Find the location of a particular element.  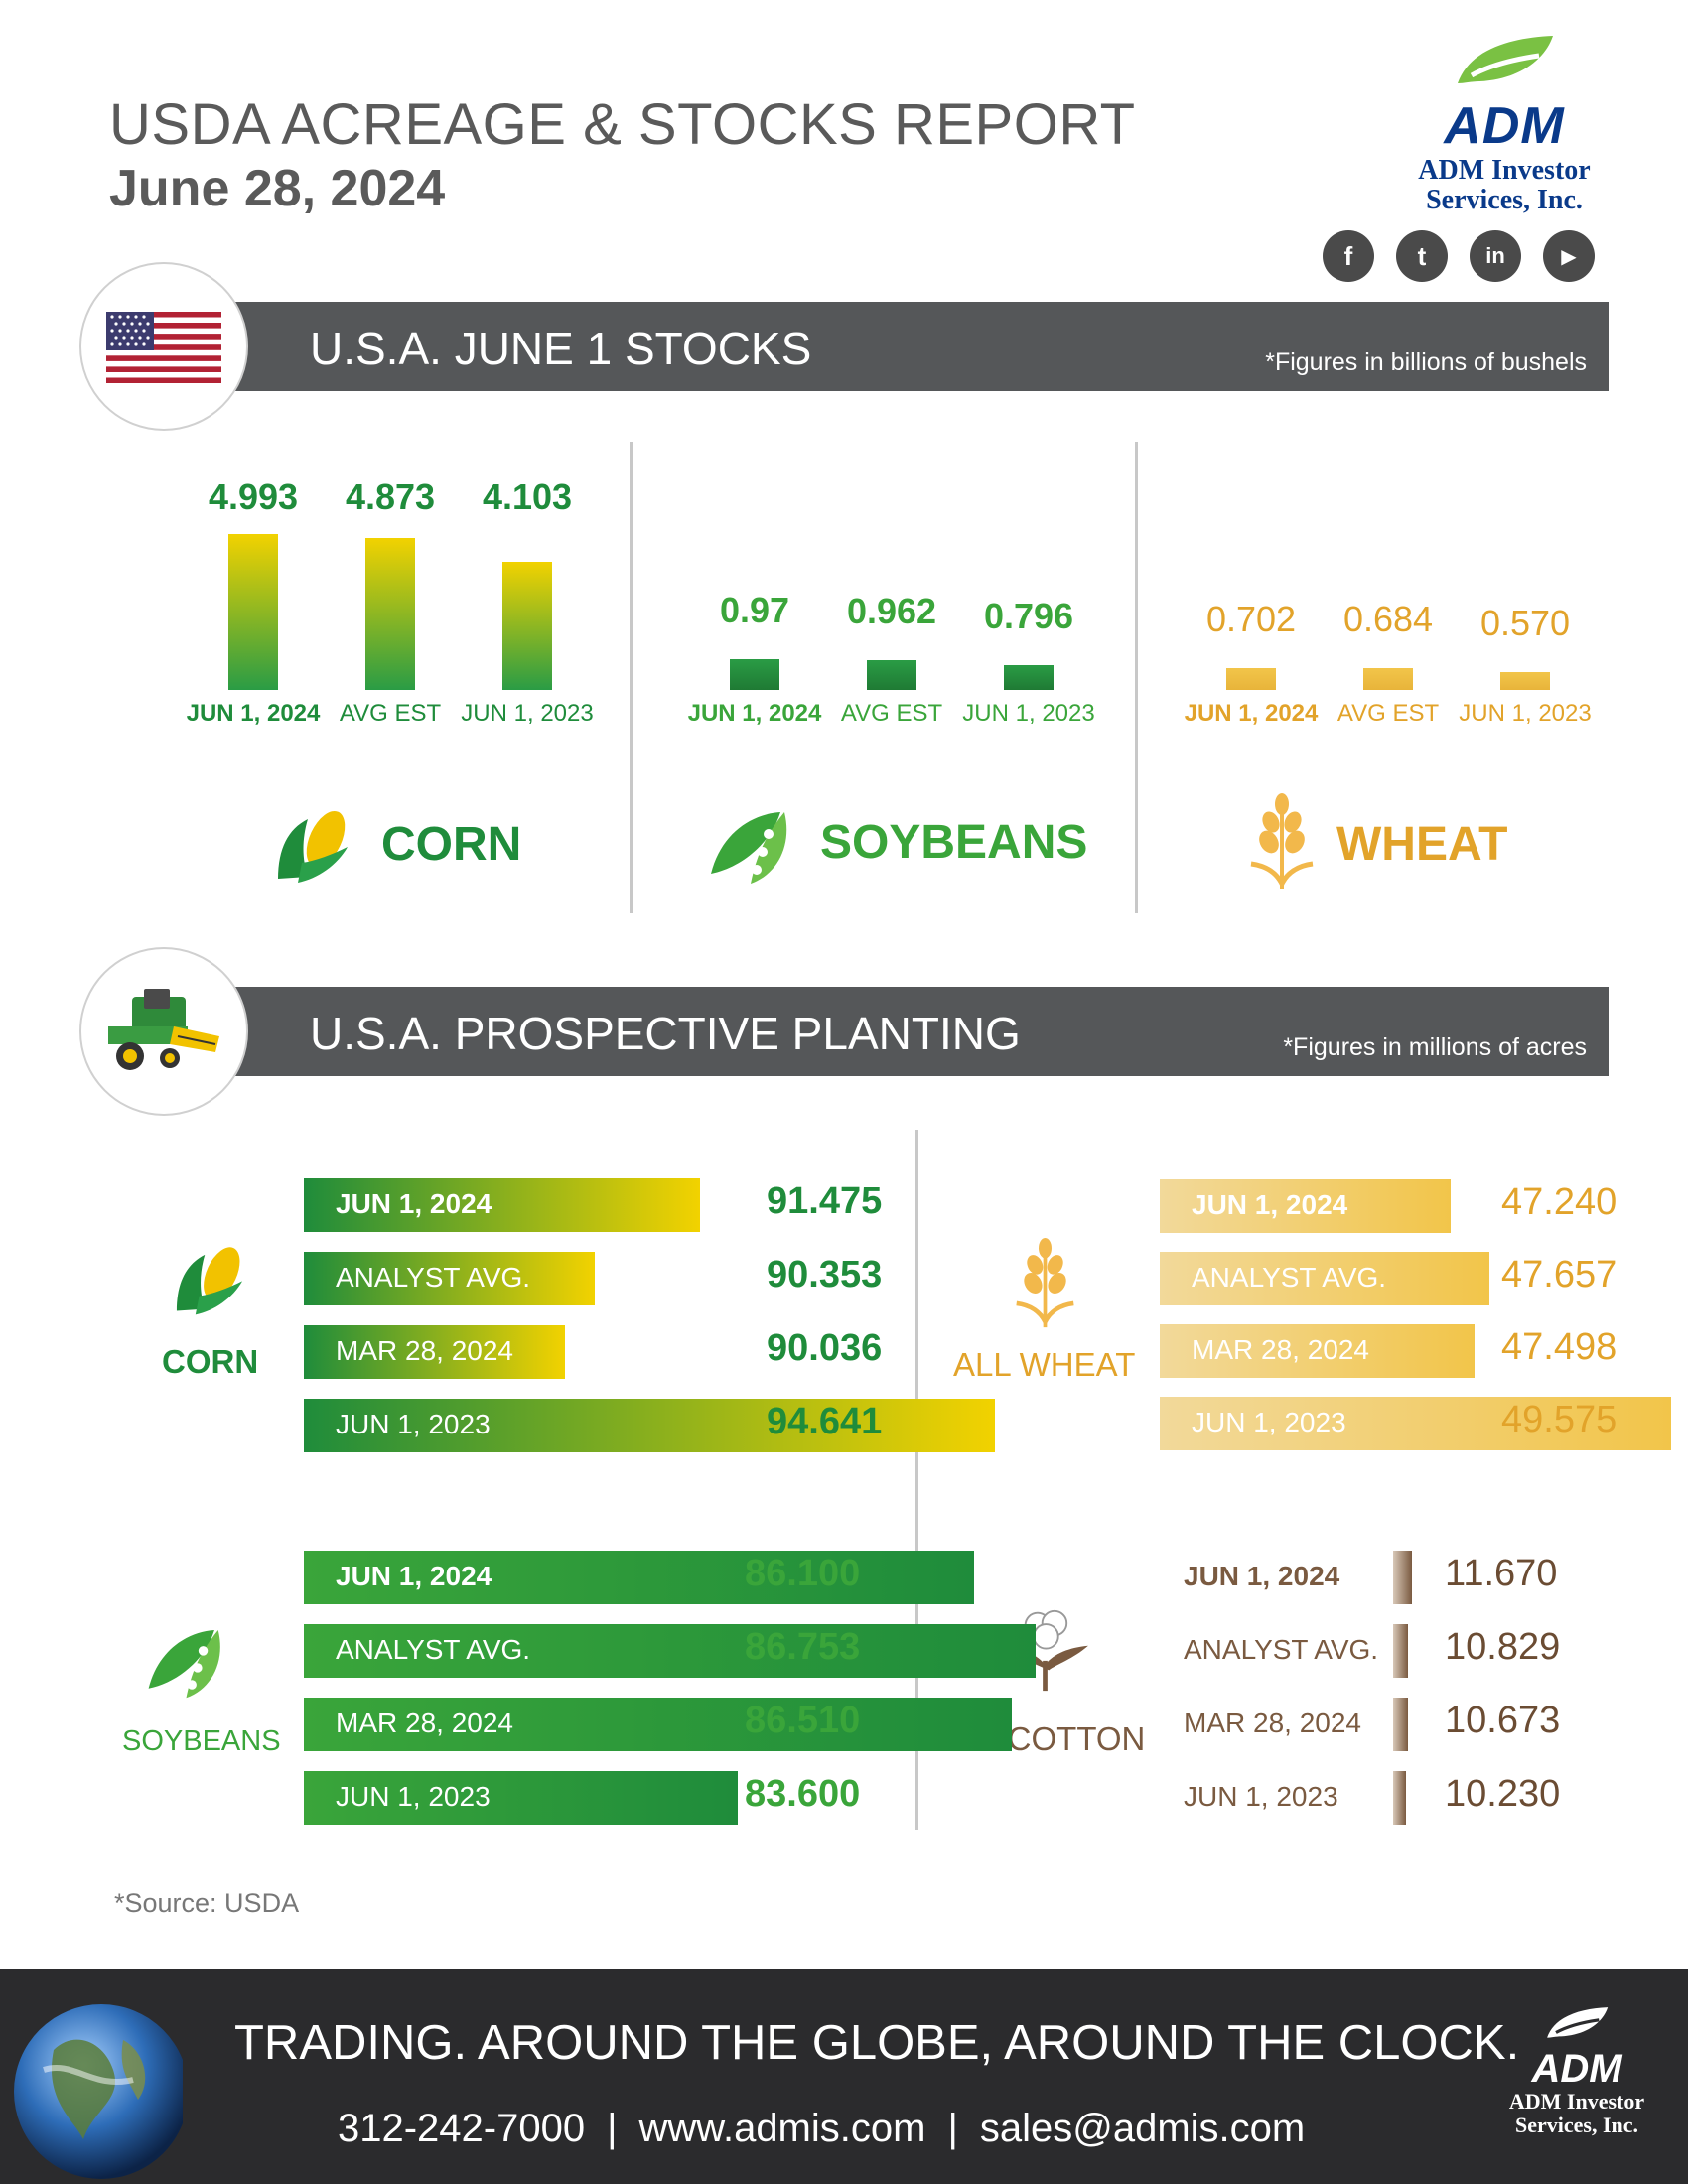

flag-badge is located at coordinates (163, 346).